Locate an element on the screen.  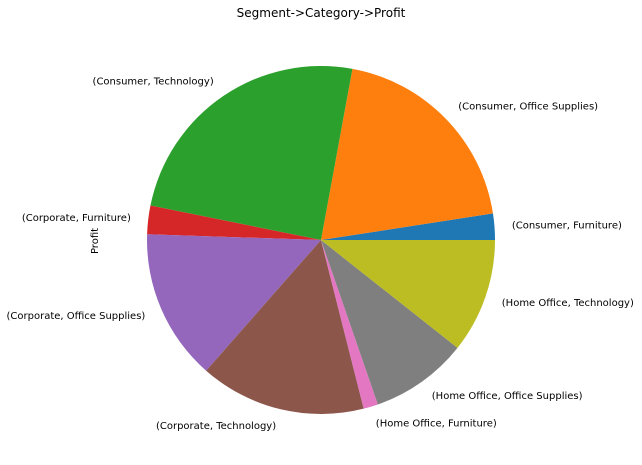
pie-slice-label: (Home Office, Office Supplies) is located at coordinates (507, 396).